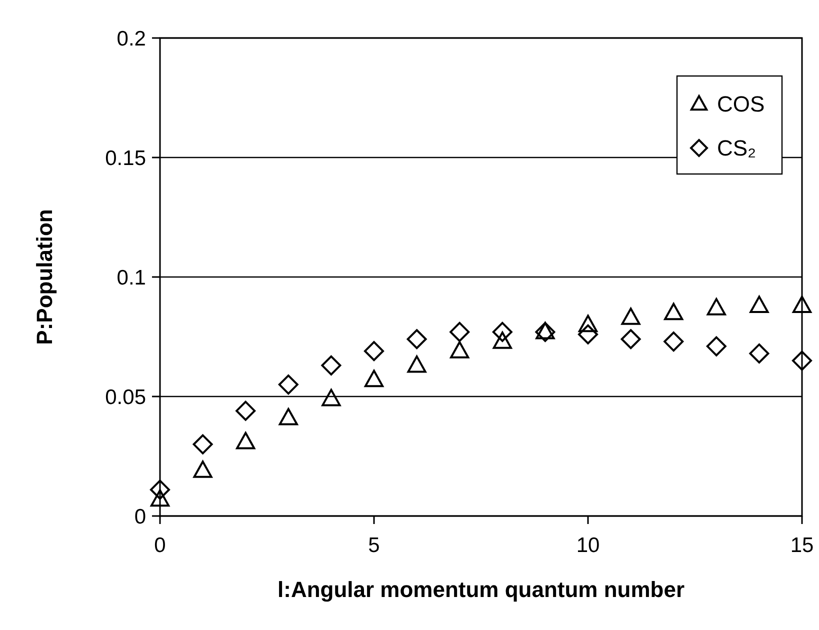 This screenshot has width=819, height=630. I want to click on legend-label: COS, so click(741, 104).